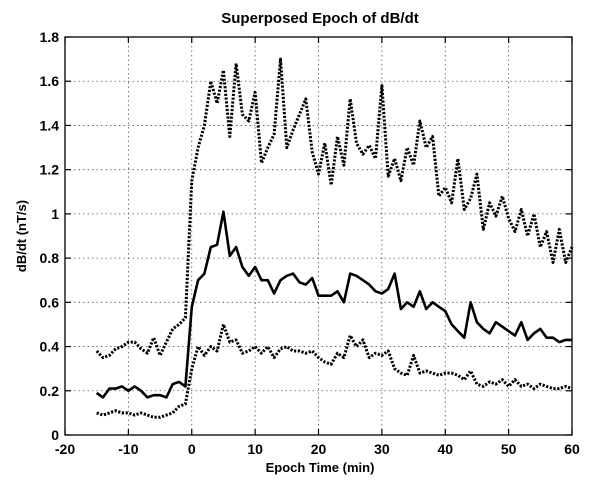 This screenshot has height=481, width=589. I want to click on x-tick-label: 60, so click(572, 449).